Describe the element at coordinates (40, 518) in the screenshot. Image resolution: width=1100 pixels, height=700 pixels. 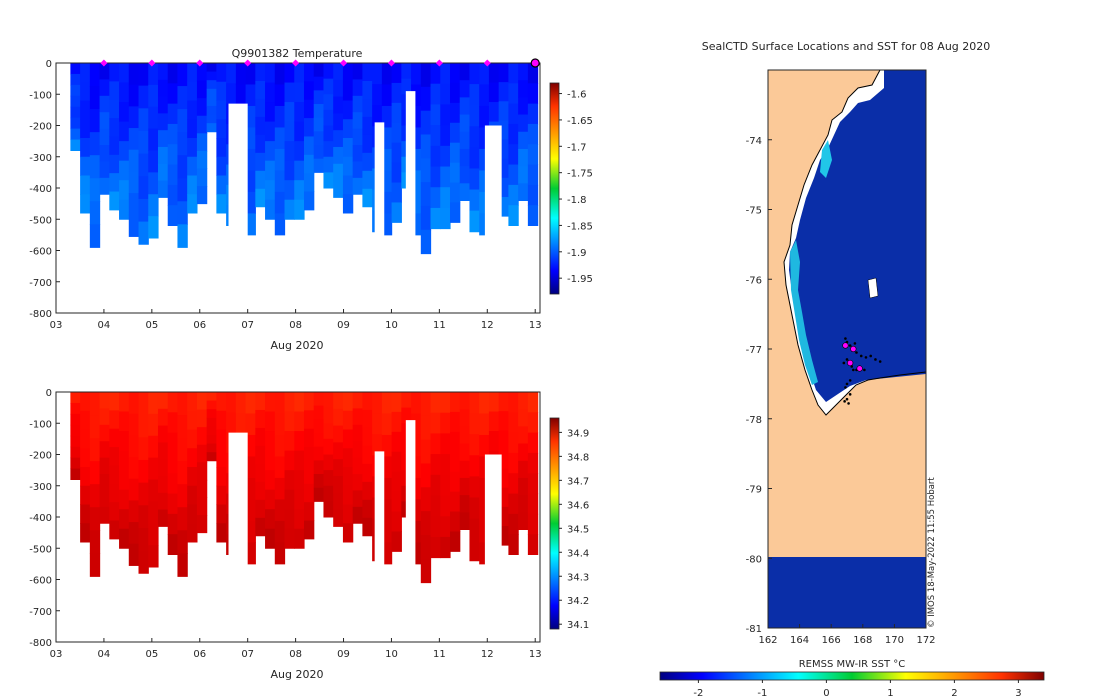
I see `y-tick-label: -400` at that location.